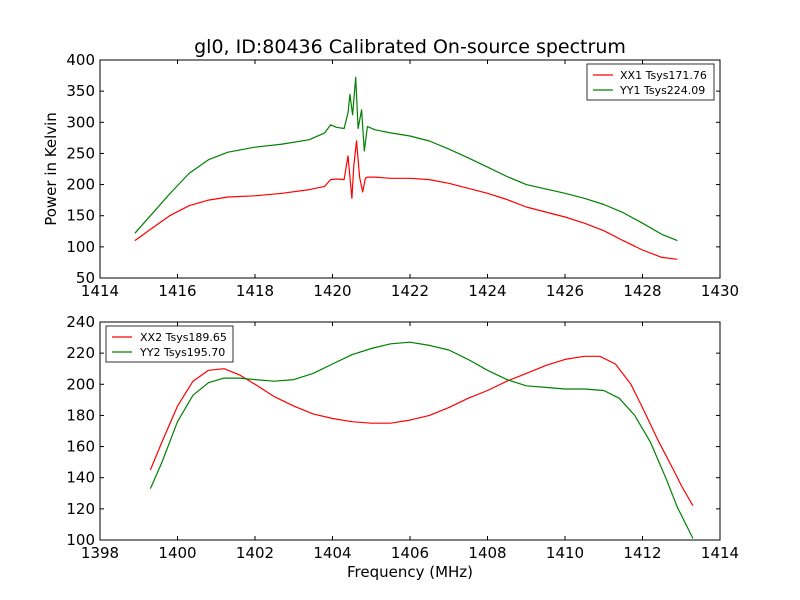 Image resolution: width=800 pixels, height=600 pixels. I want to click on x-tick-label: 1412, so click(642, 553).